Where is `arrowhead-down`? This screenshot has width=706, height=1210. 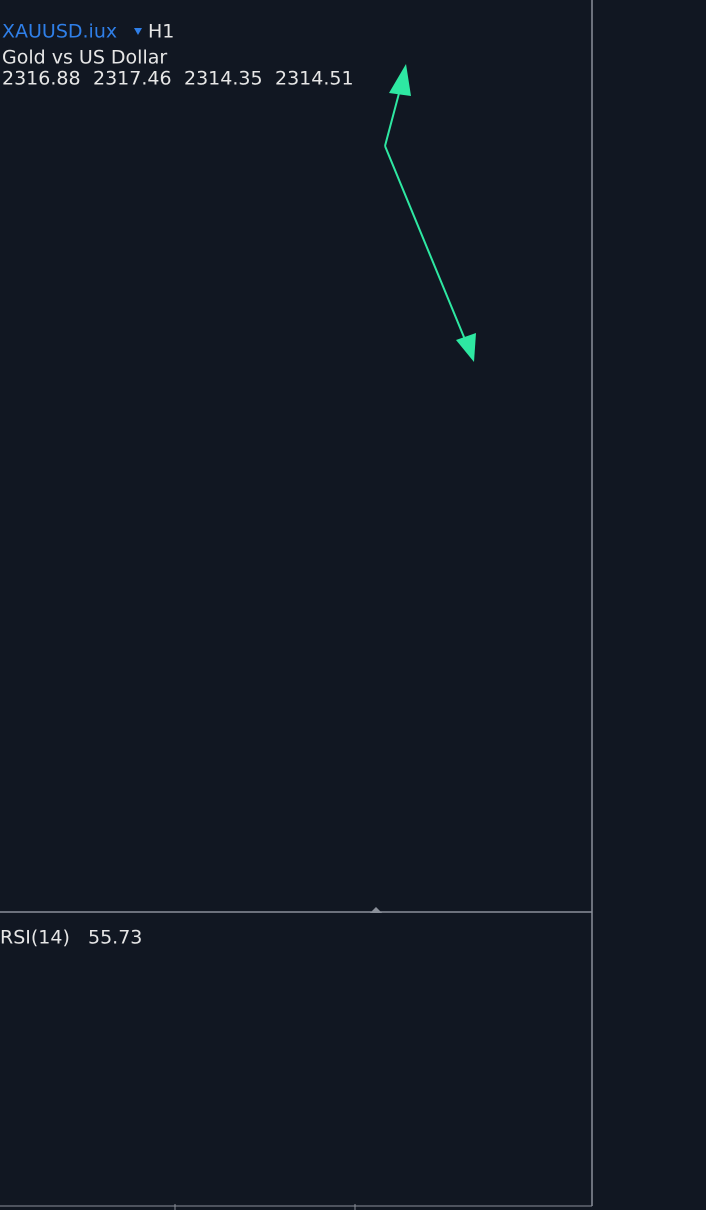
arrowhead-down is located at coordinates (466, 347).